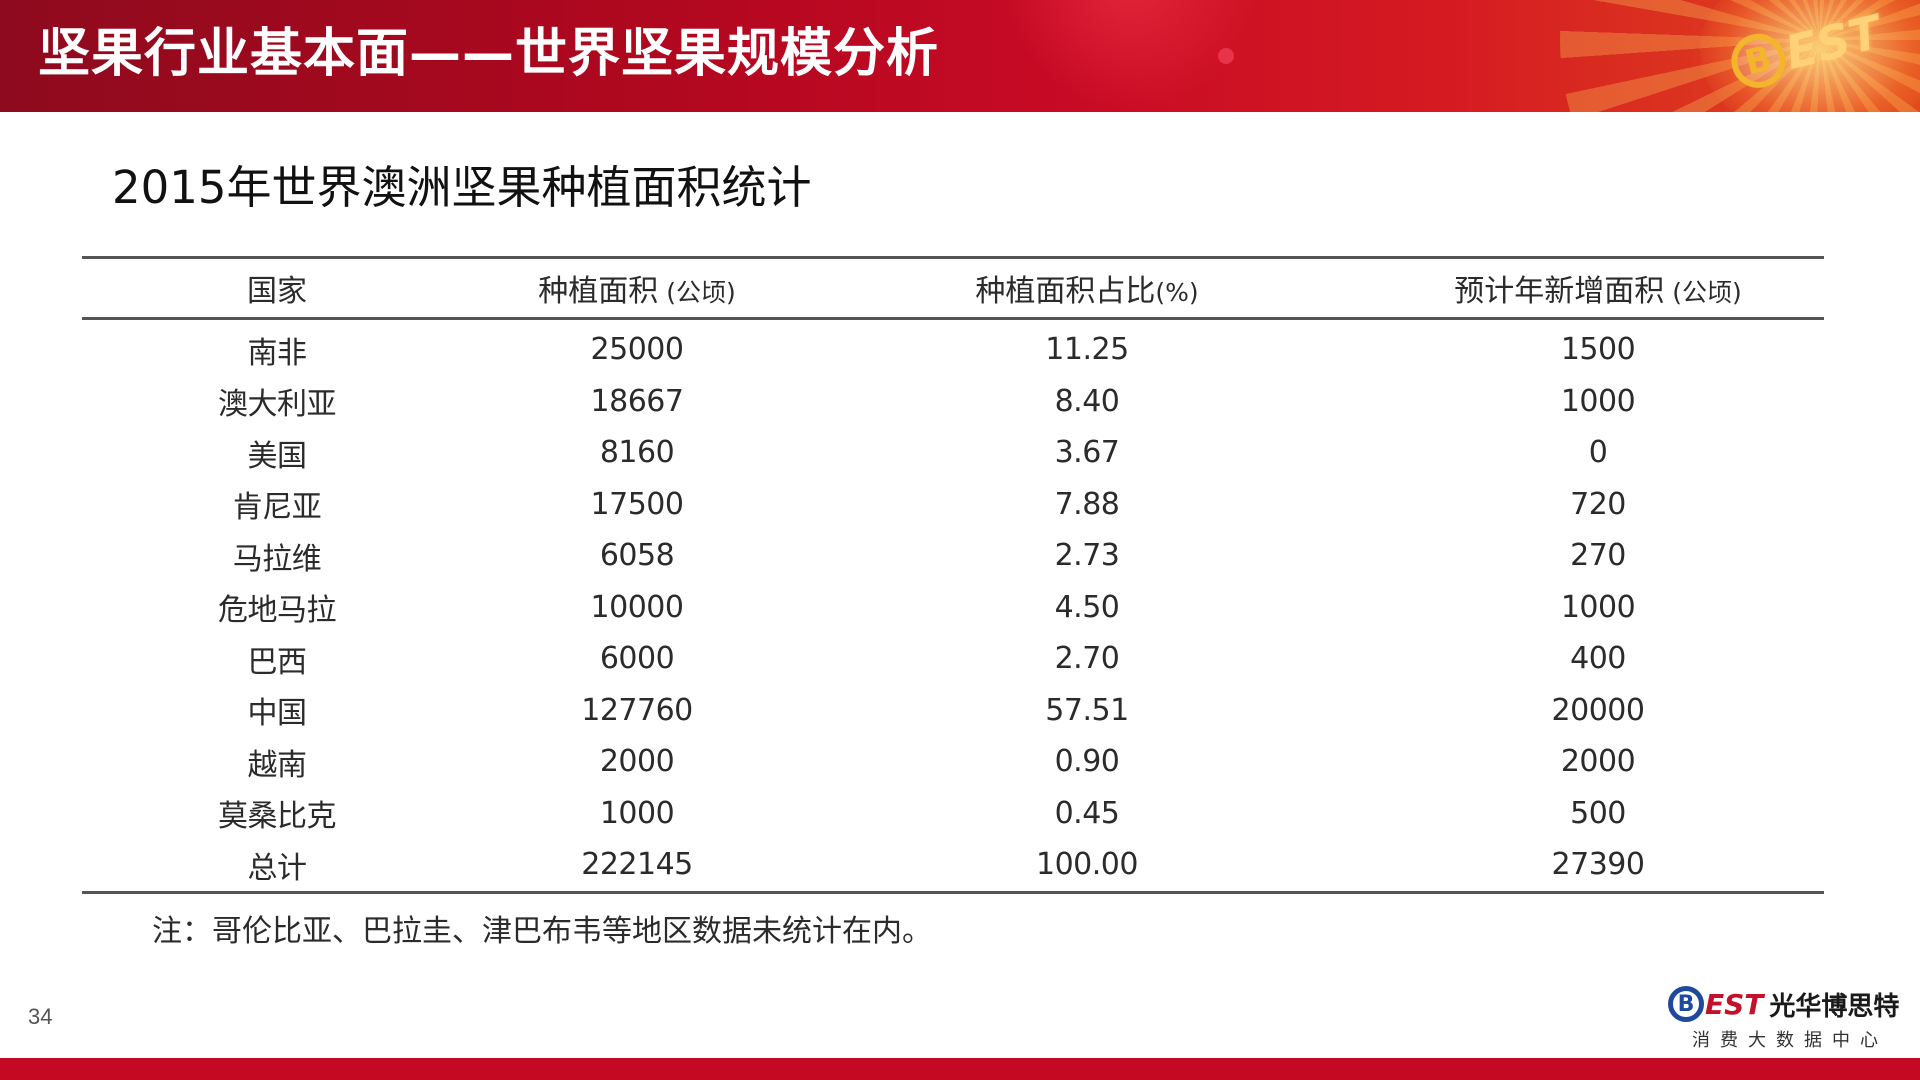 This screenshot has width=1920, height=1080. What do you see at coordinates (953, 453) in the screenshot?
I see `table-row: 美国 8160 3.67 0` at bounding box center [953, 453].